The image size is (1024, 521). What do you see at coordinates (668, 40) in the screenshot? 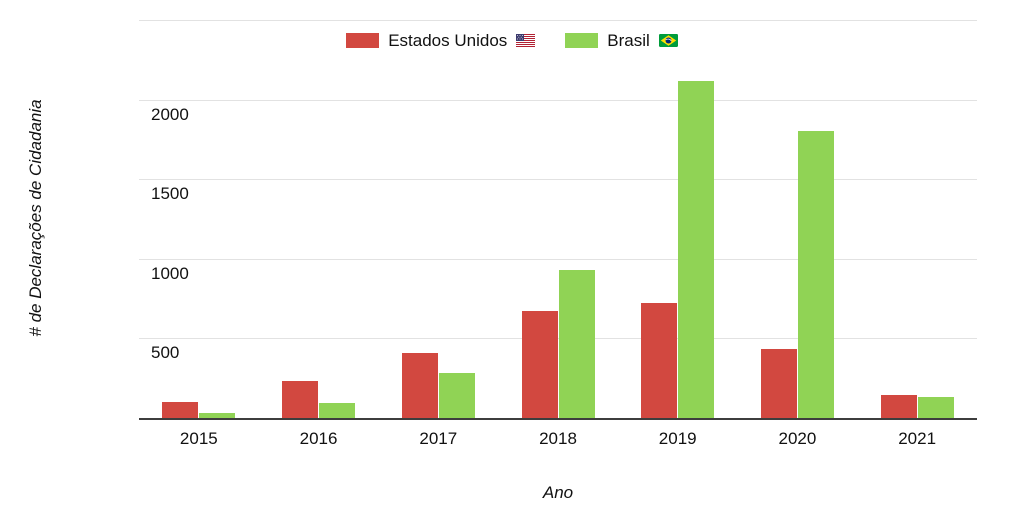
I see `brazil-flag-icon` at bounding box center [668, 40].